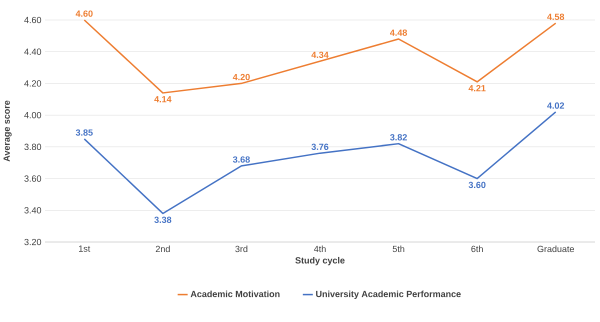 This screenshot has height=322, width=600. I want to click on x-tick-label: 5th, so click(398, 249).